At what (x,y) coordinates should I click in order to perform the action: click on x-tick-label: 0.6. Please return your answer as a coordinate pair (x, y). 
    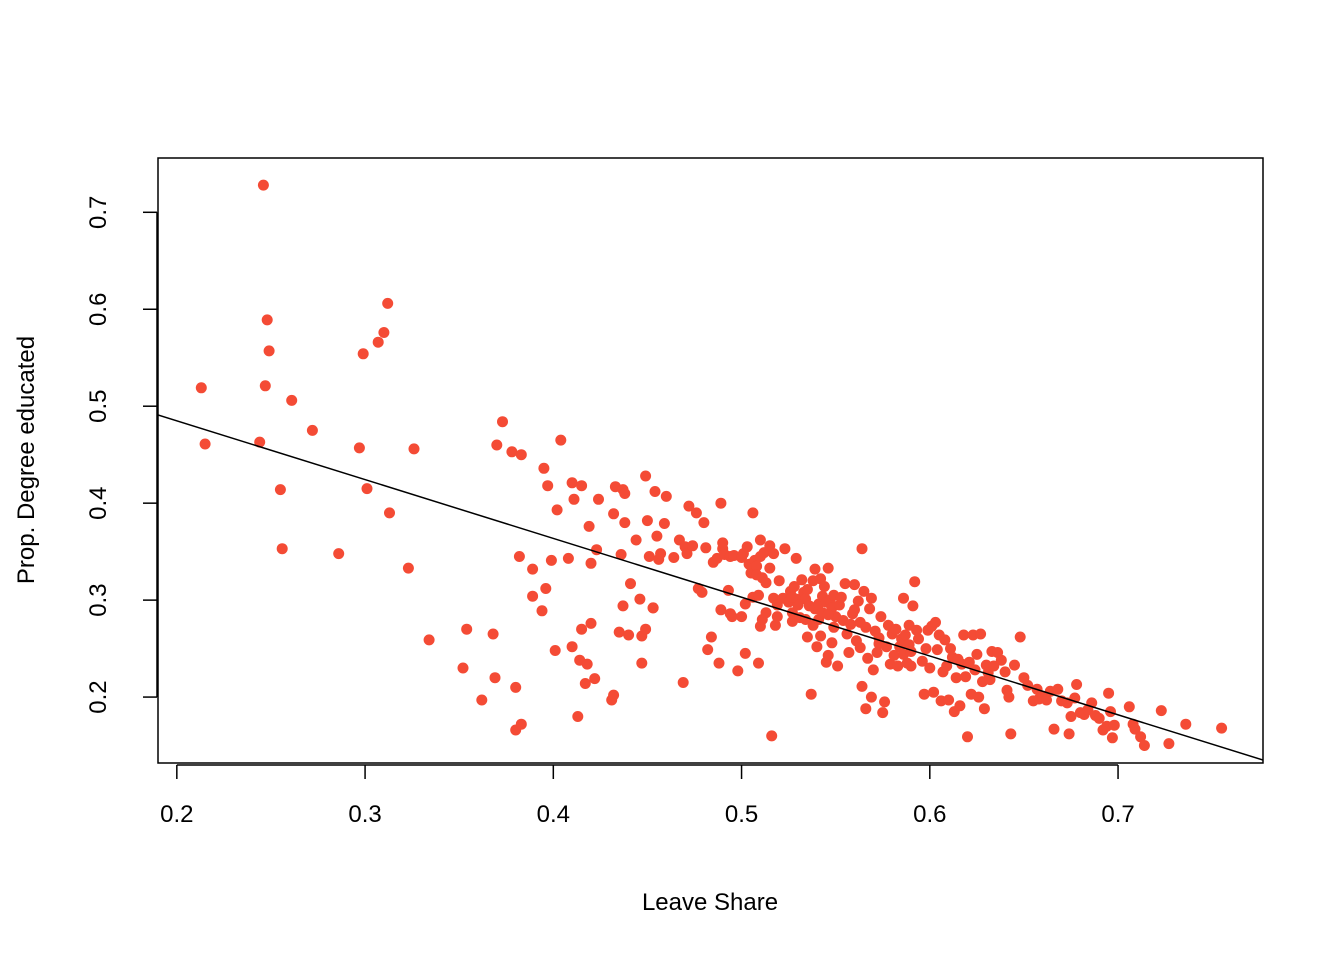
    Looking at the image, I should click on (929, 814).